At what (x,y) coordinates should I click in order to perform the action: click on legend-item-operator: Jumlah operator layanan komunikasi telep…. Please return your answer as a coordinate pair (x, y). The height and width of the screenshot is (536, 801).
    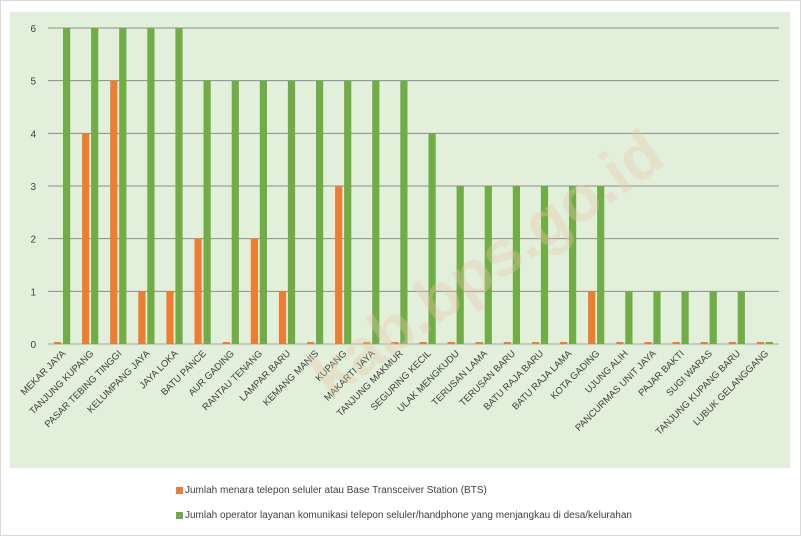
    Looking at the image, I should click on (404, 515).